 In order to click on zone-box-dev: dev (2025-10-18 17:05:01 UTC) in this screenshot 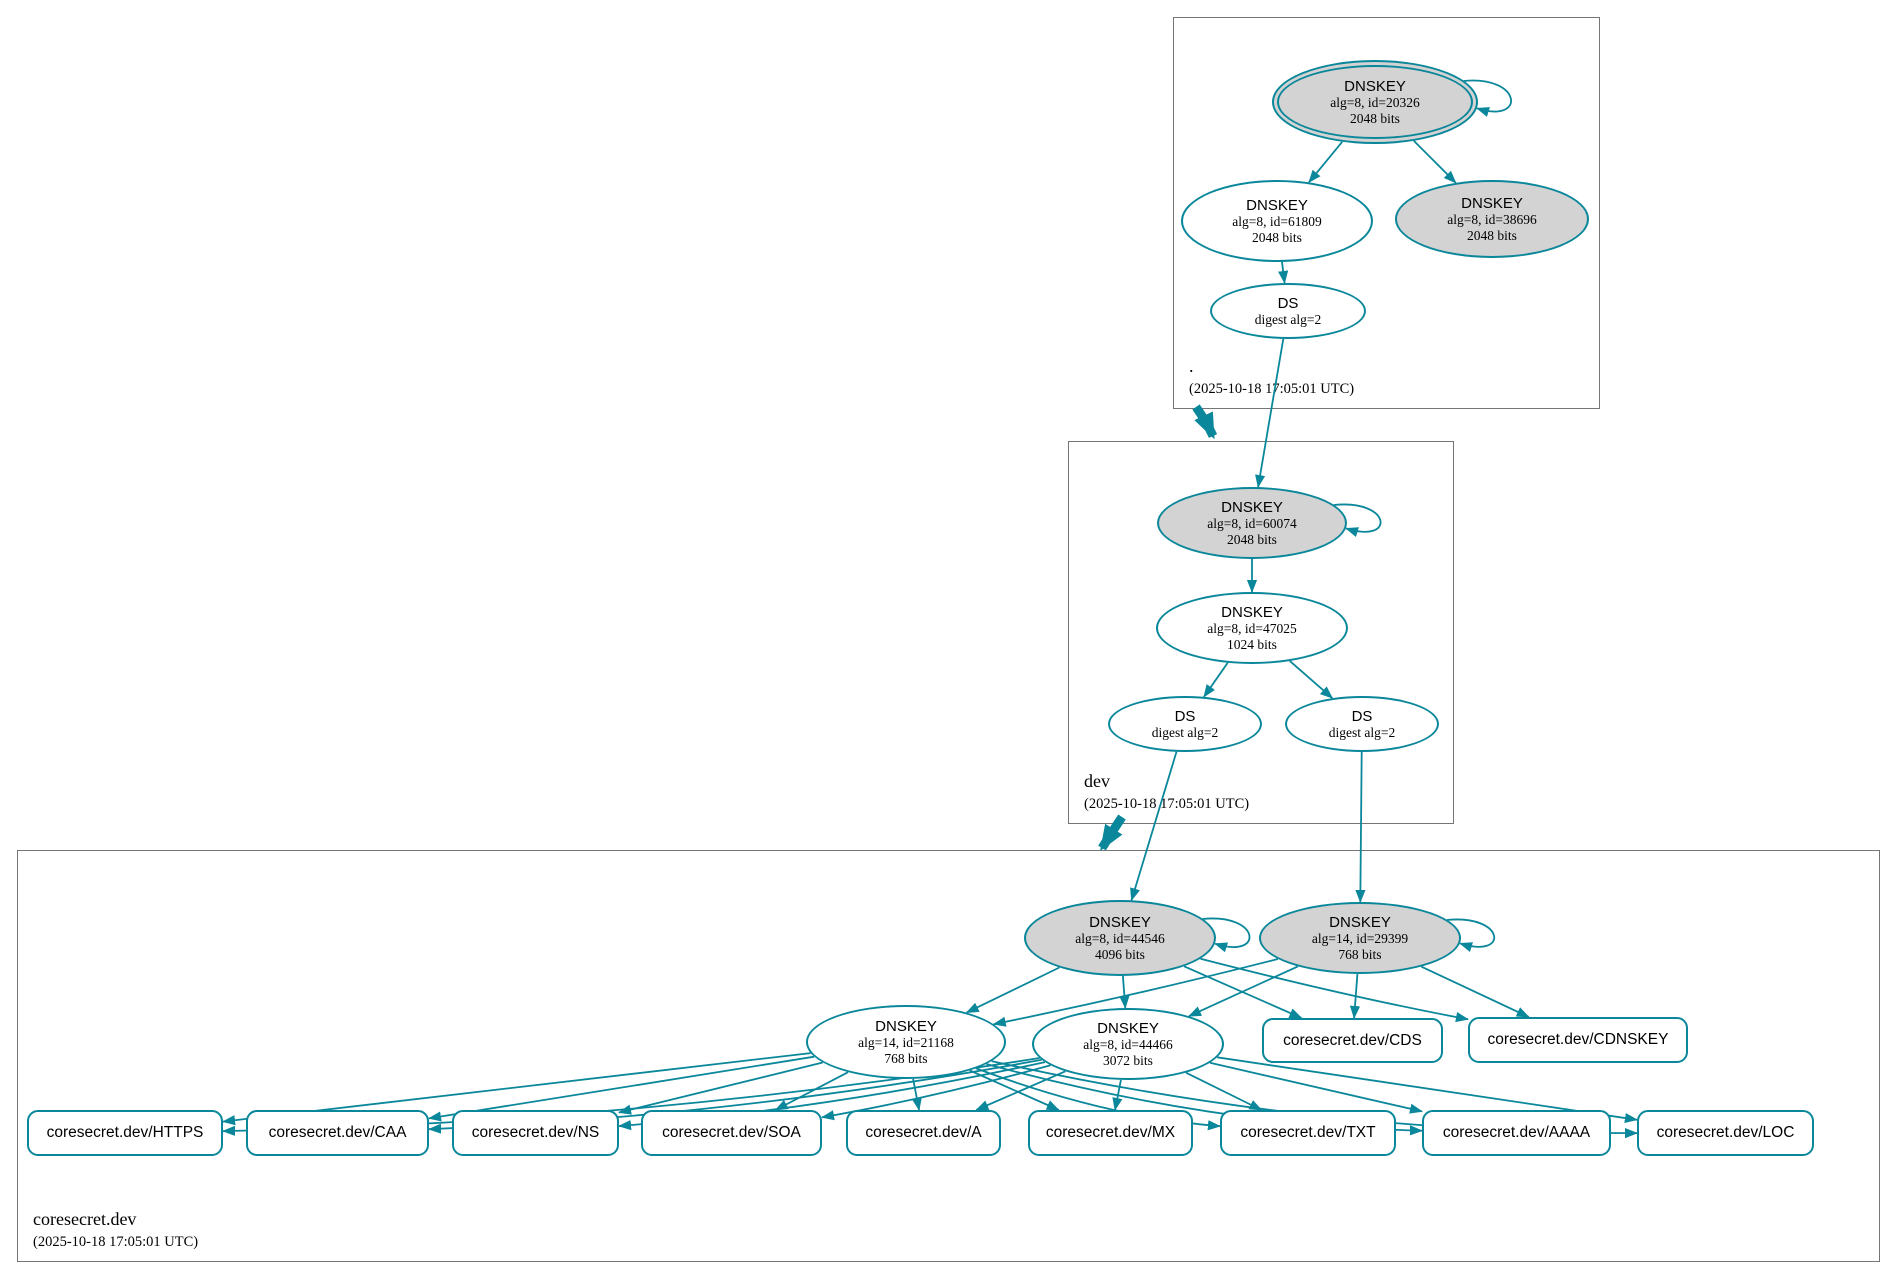, I will do `click(1261, 632)`.